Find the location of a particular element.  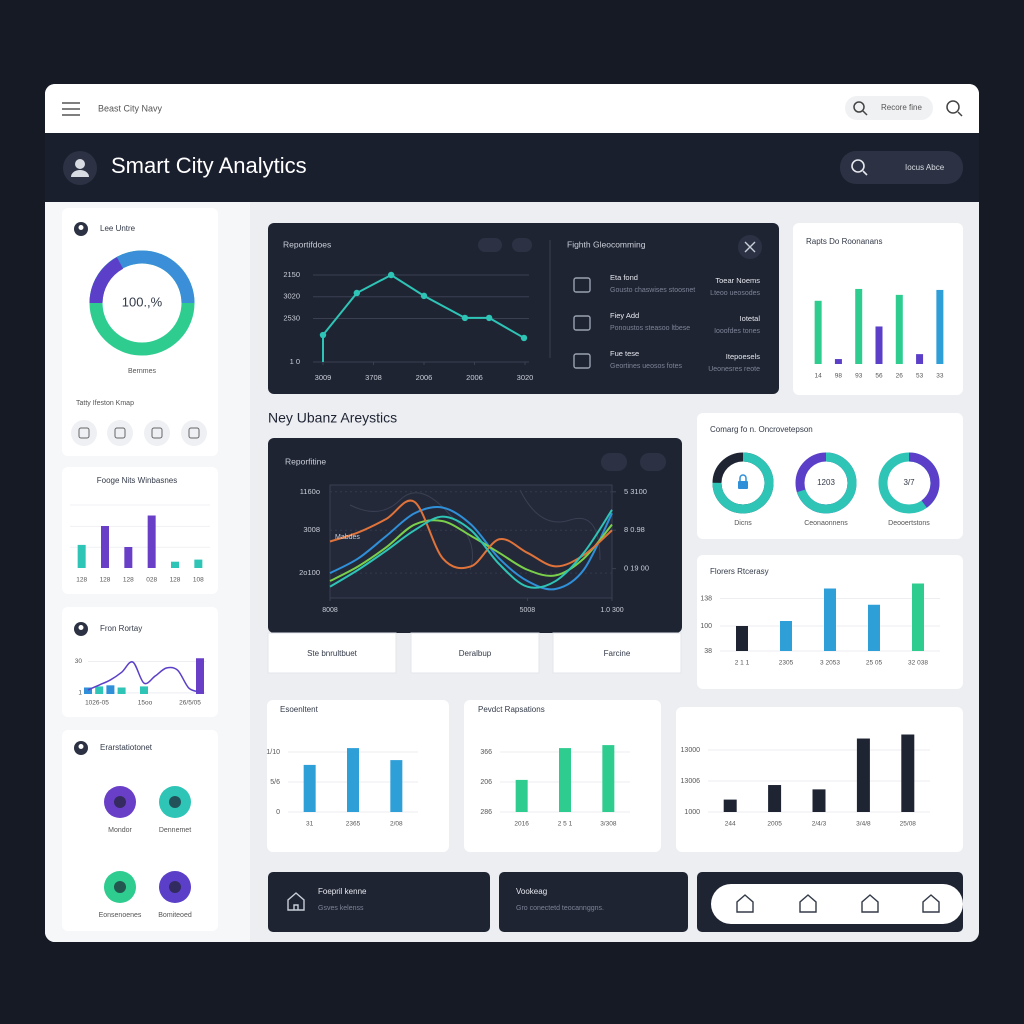

zone-label: Bomiteoed is located at coordinates (175, 915).